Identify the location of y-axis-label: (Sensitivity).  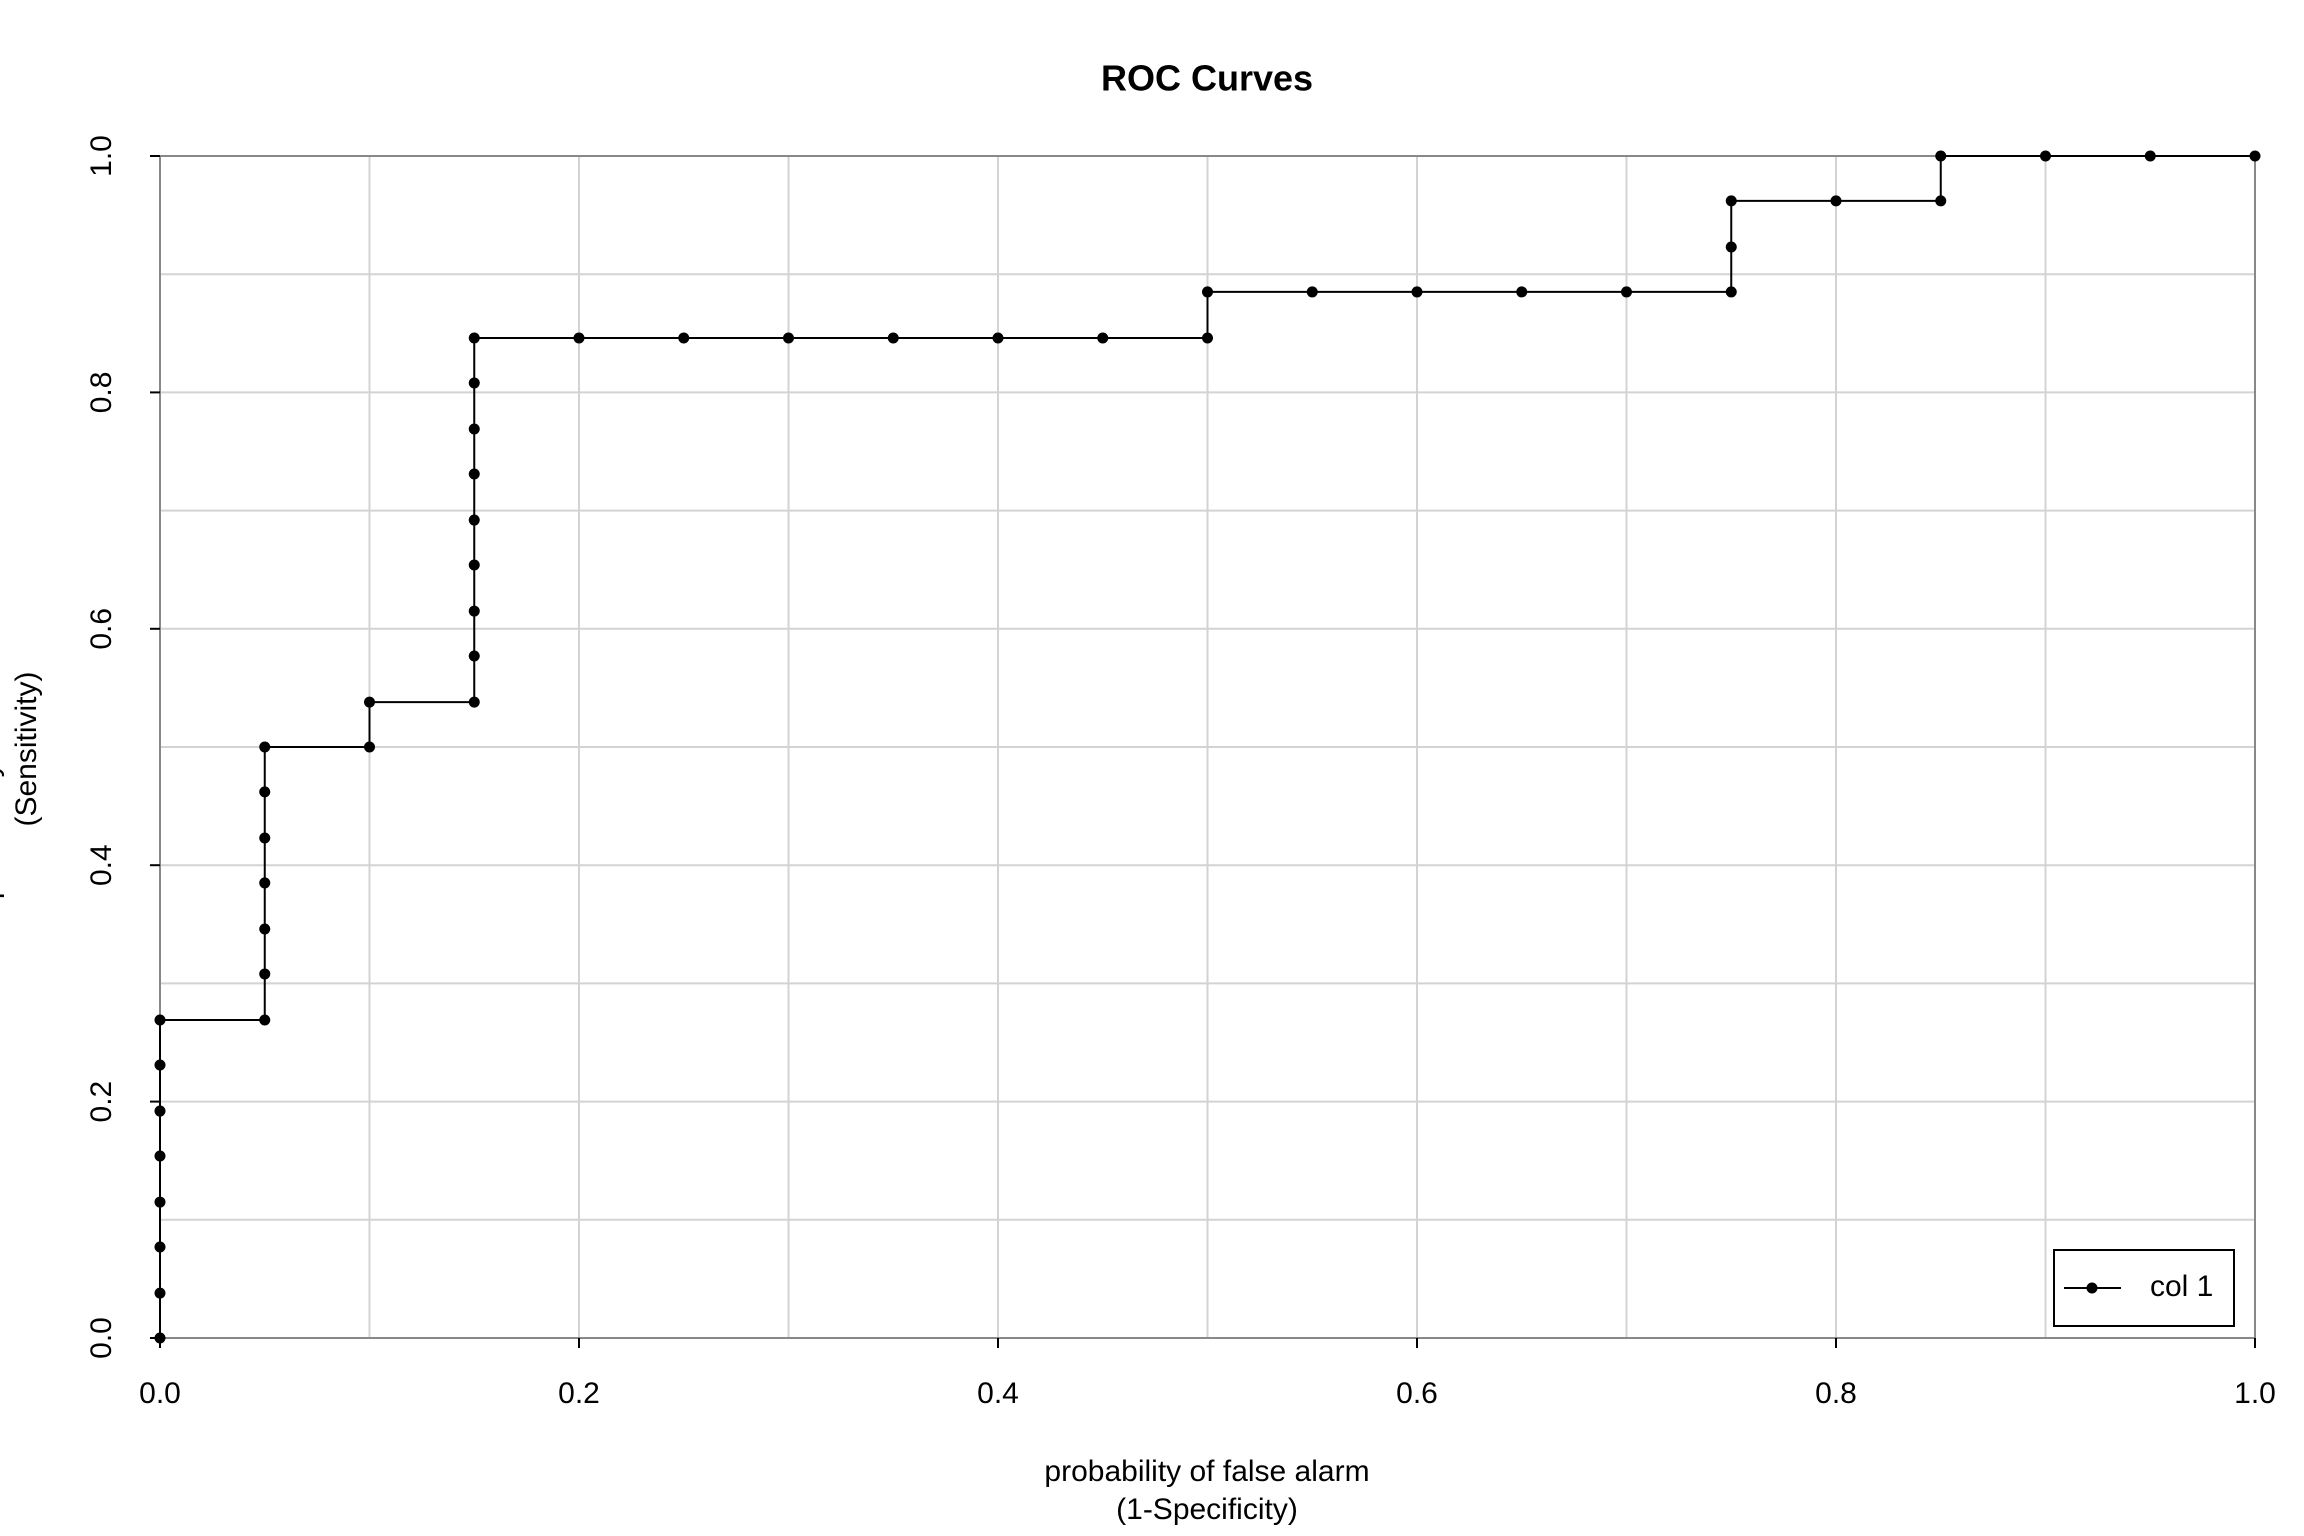
(26, 748).